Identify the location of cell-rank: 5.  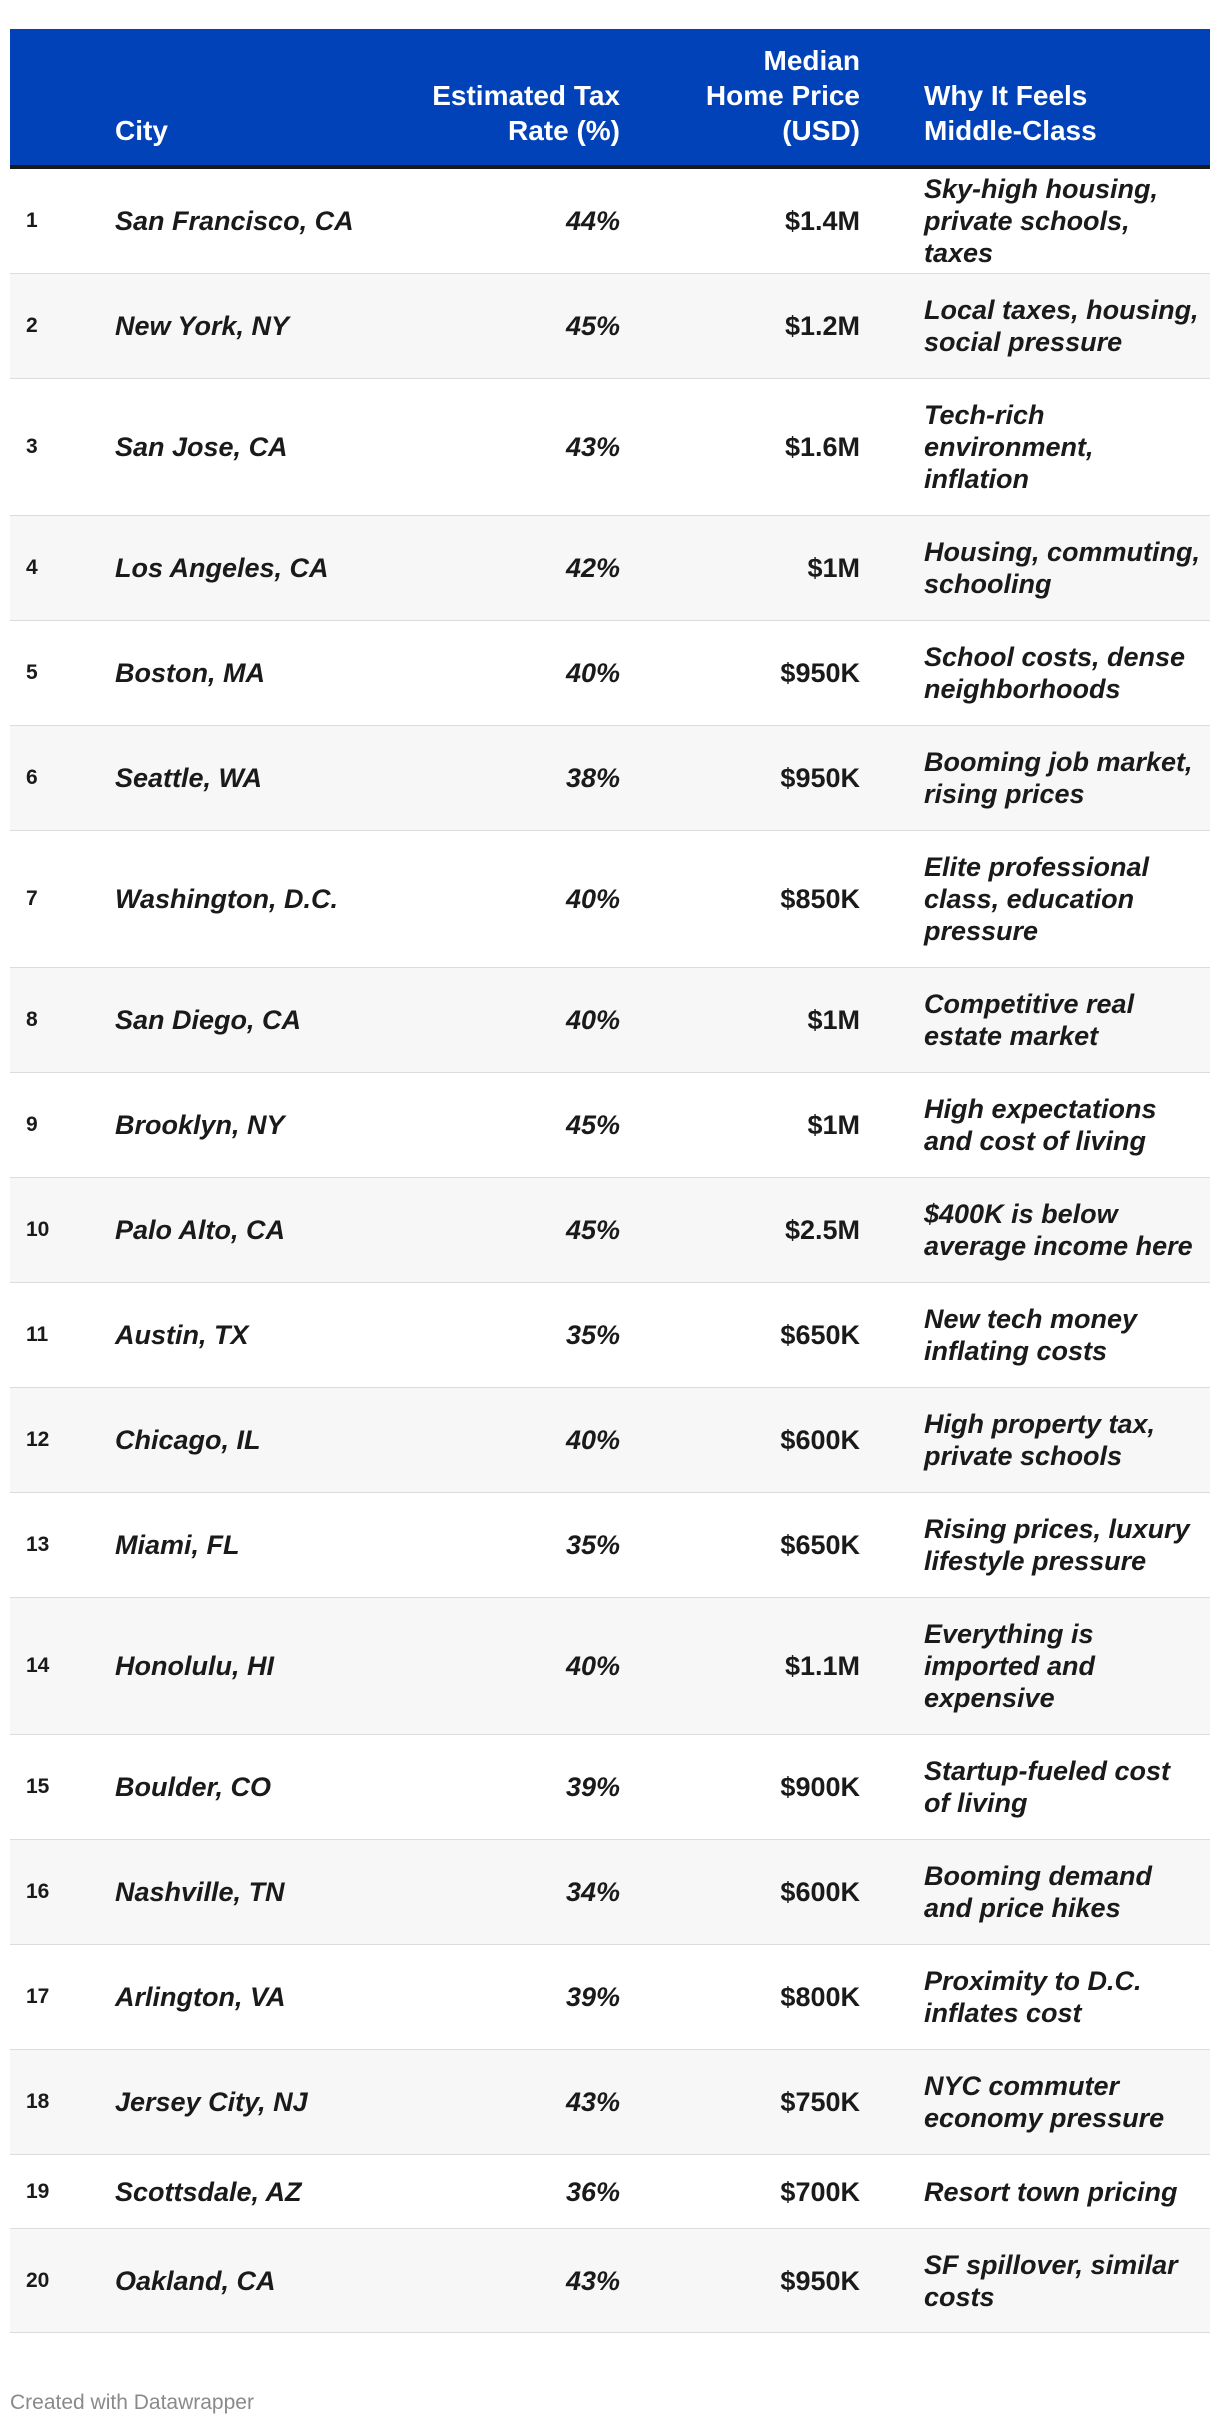
(32, 672).